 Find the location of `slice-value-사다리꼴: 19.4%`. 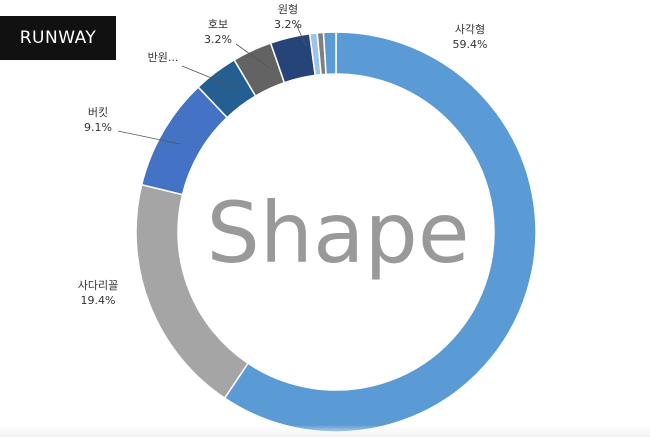

slice-value-사다리꼴: 19.4% is located at coordinates (98, 300).